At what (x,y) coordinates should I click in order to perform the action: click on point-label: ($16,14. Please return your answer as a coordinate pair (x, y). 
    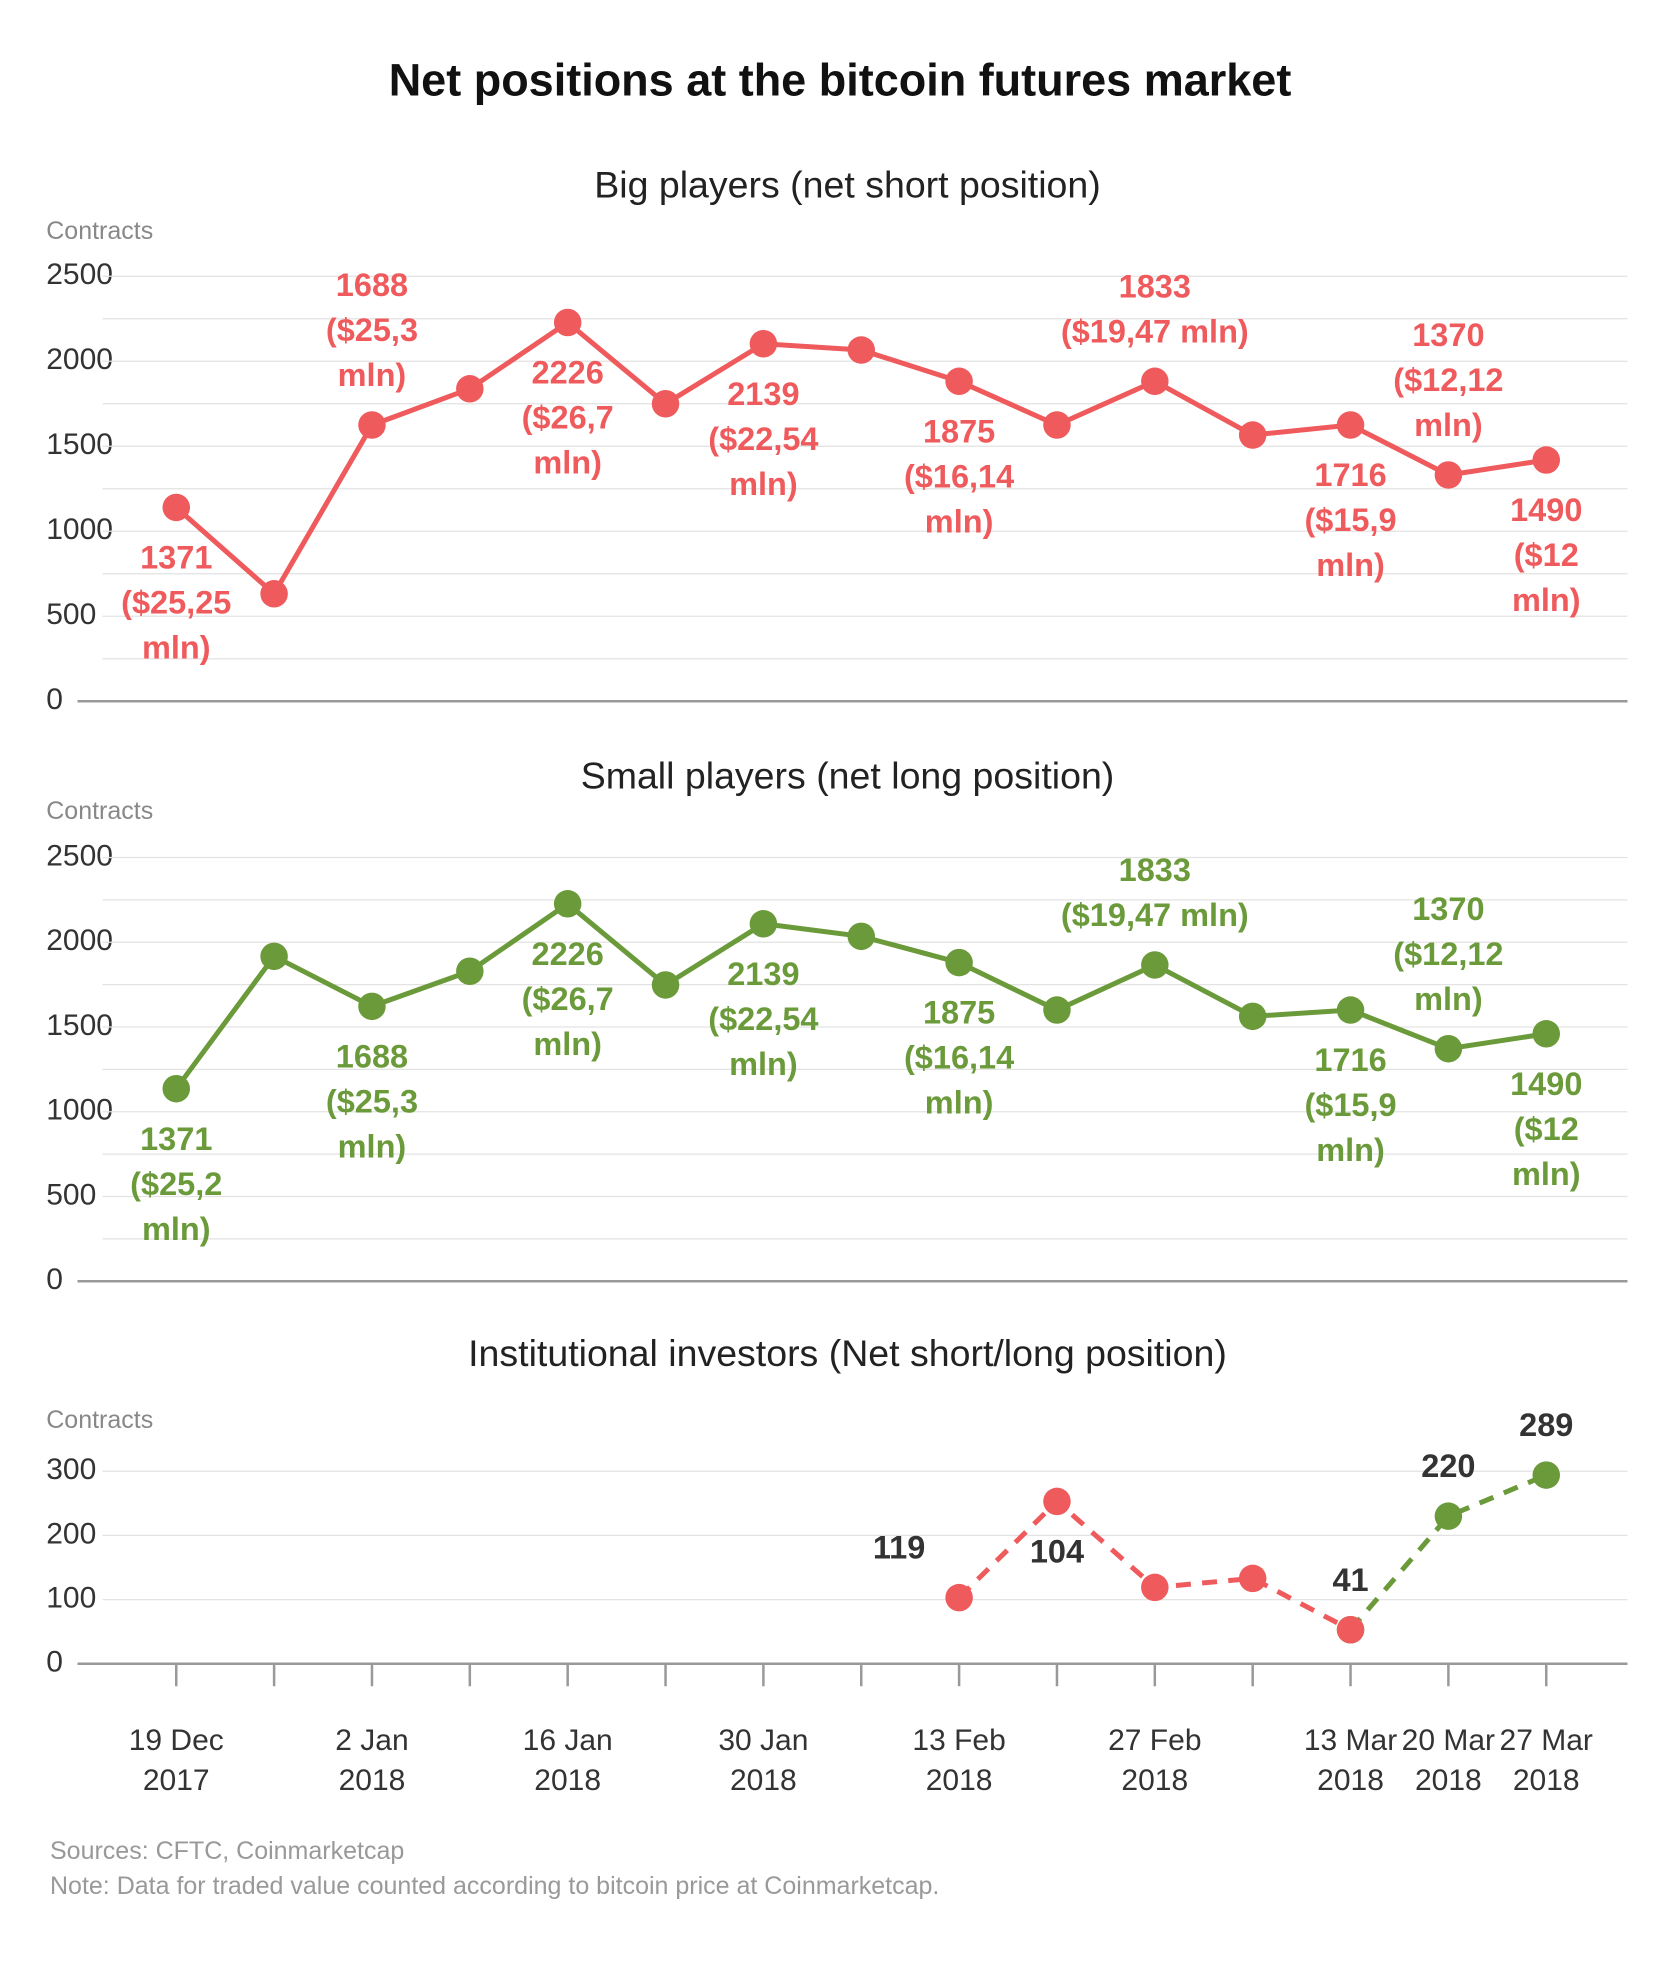
    Looking at the image, I should click on (959, 1058).